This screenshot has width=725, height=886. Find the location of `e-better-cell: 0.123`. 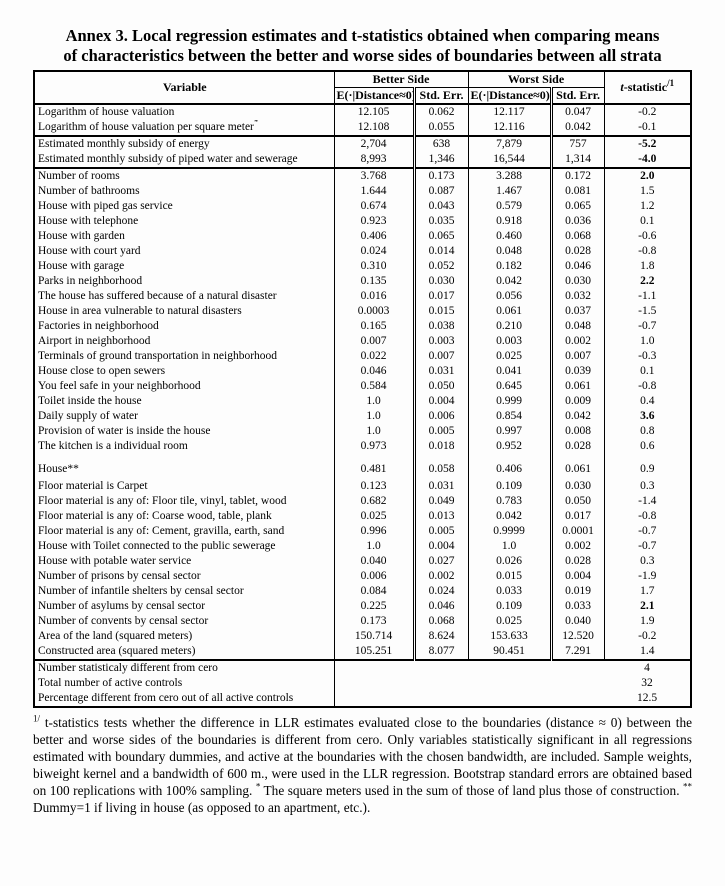

e-better-cell: 0.123 is located at coordinates (373, 486).